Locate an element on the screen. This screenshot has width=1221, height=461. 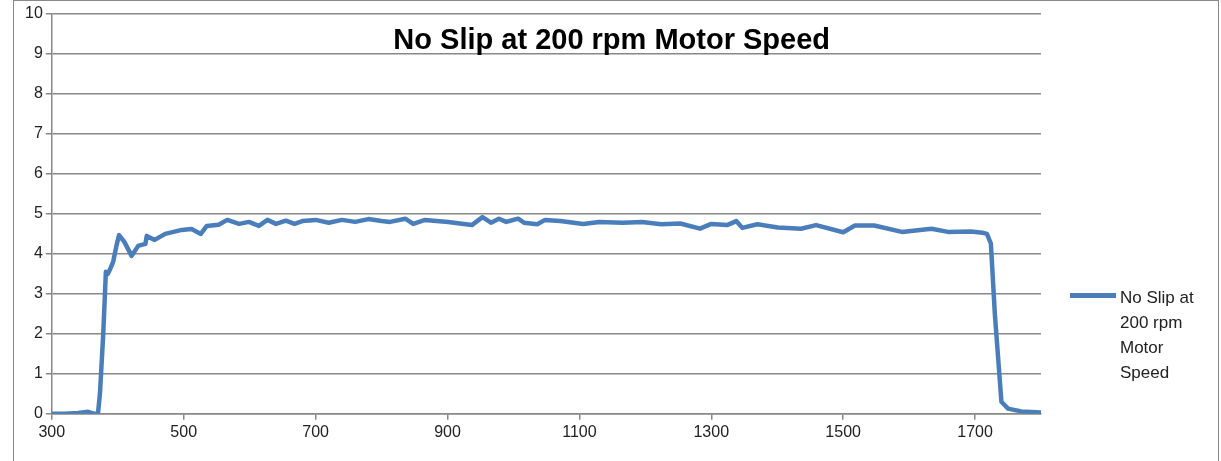
x-tick-label: 900 is located at coordinates (447, 431).